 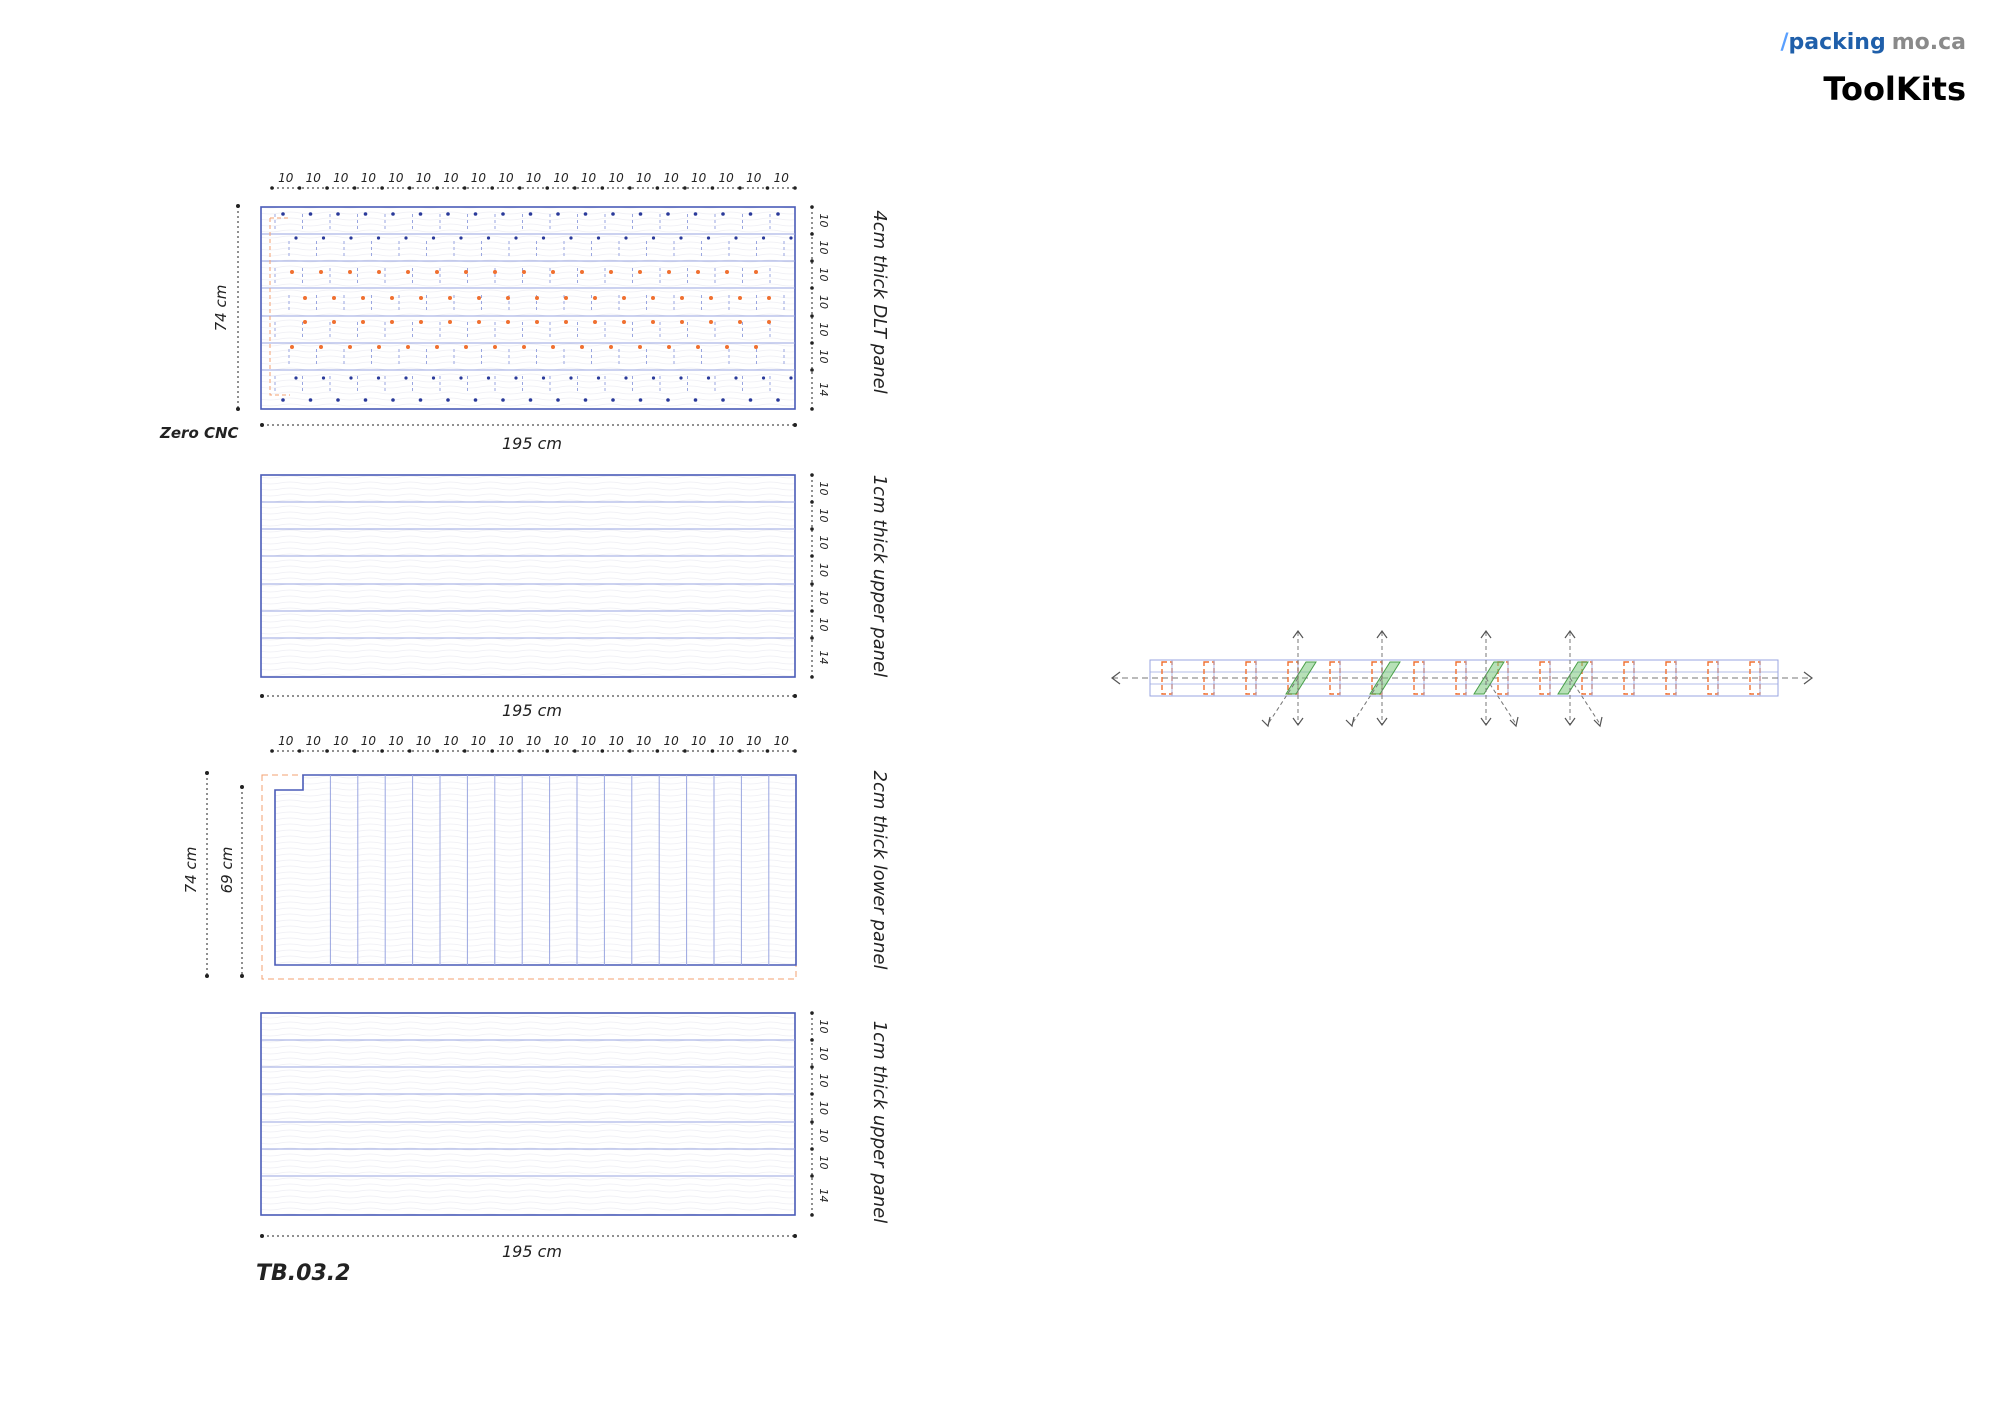 What do you see at coordinates (537, 307) in the screenshot?
I see `dlt-panel-dowel-dots` at bounding box center [537, 307].